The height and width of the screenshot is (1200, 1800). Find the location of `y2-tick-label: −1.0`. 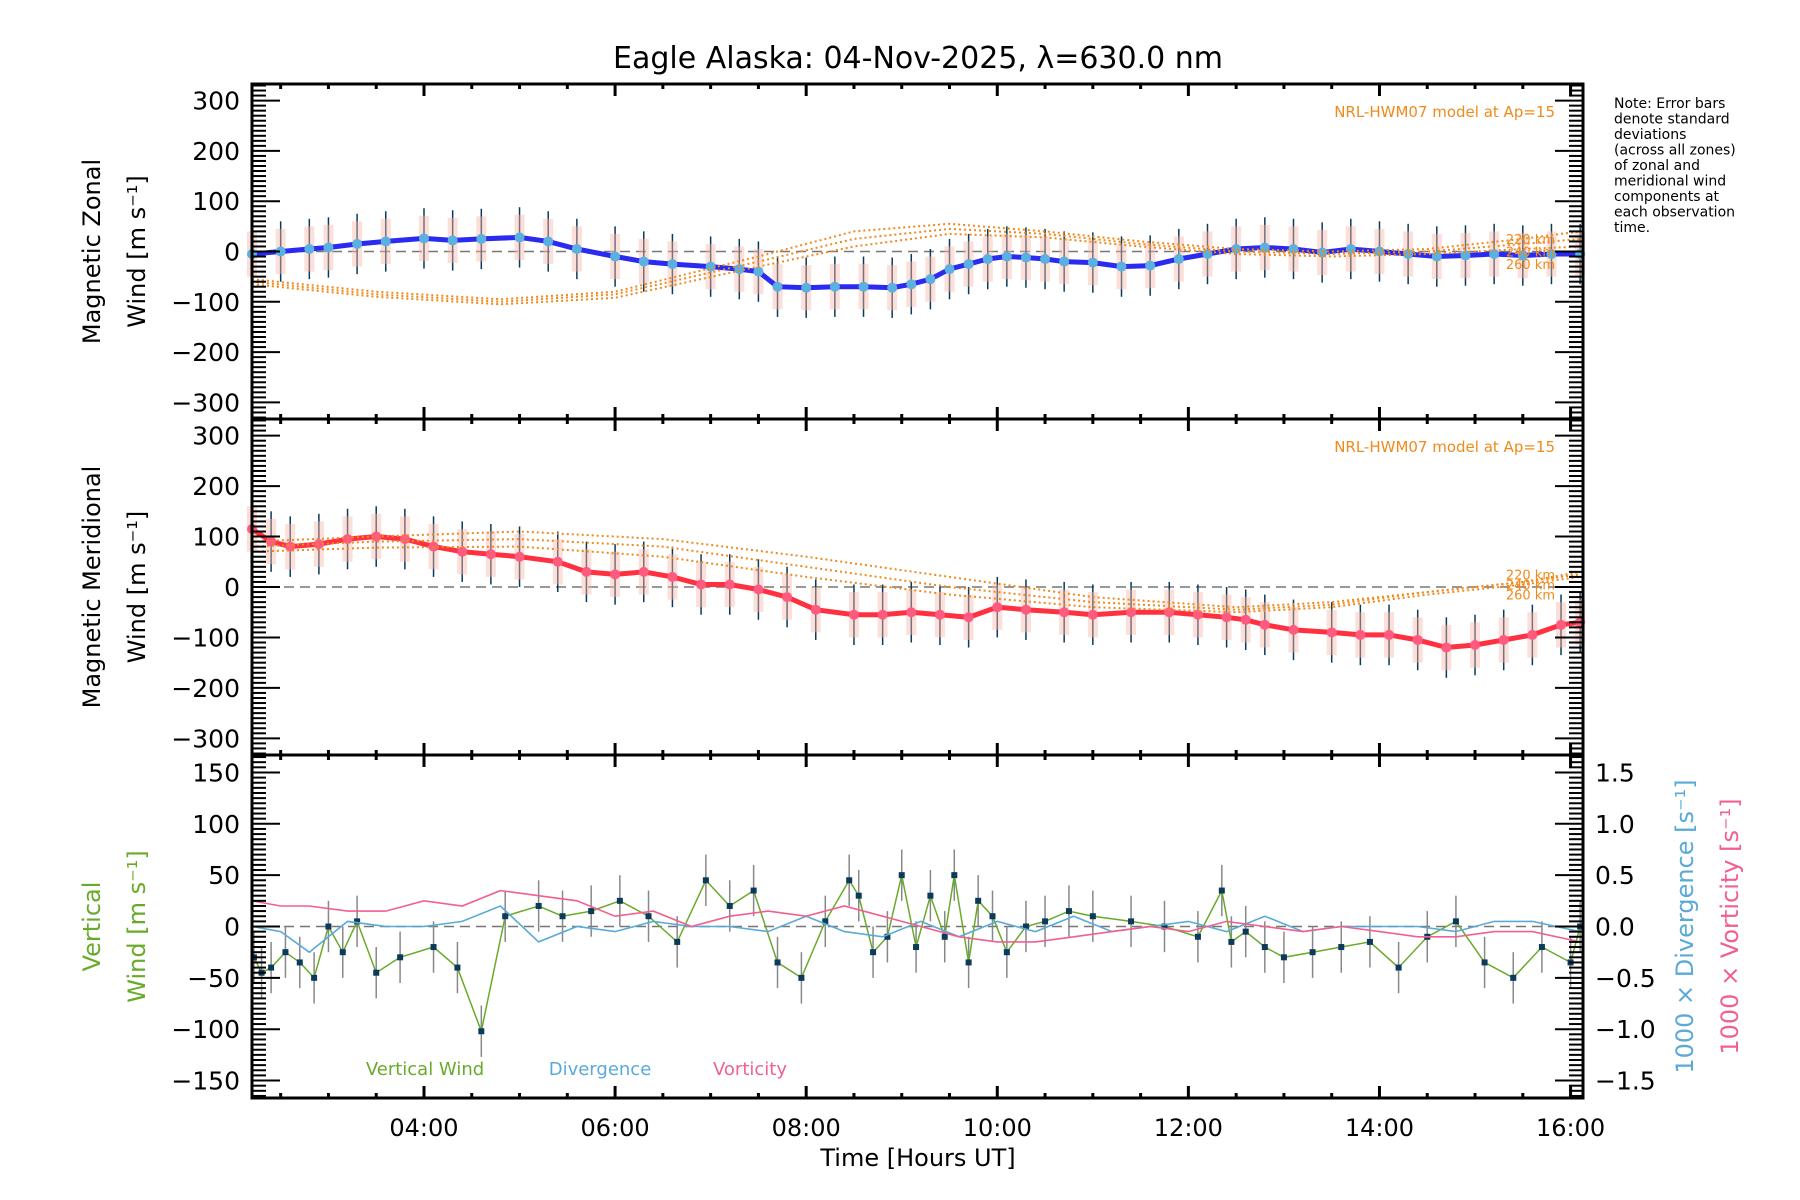

y2-tick-label: −1.0 is located at coordinates (1625, 1029).